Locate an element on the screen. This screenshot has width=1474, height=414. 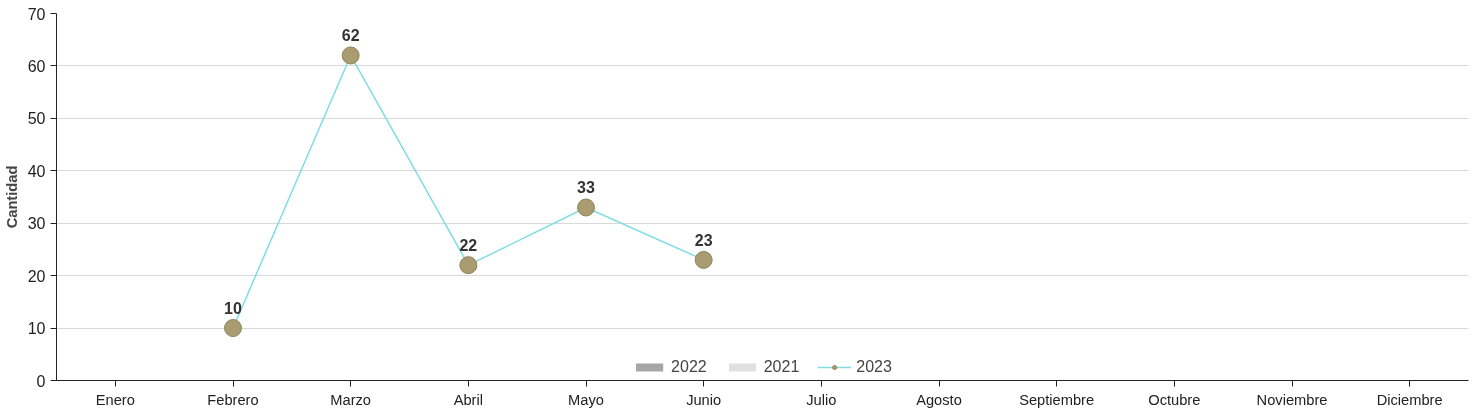
x-tick-label: Julio is located at coordinates (821, 399).